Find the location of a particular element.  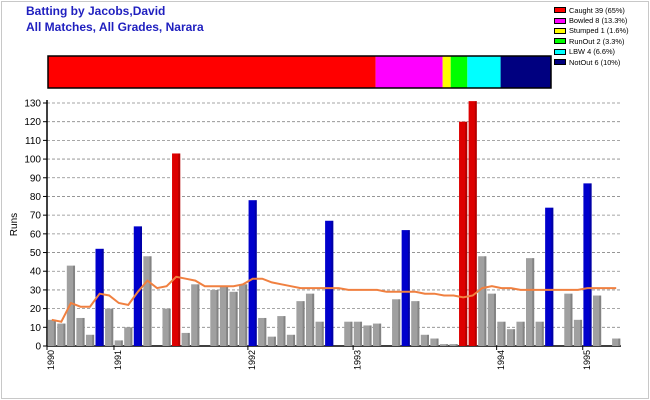

average-line is located at coordinates (334, 299).